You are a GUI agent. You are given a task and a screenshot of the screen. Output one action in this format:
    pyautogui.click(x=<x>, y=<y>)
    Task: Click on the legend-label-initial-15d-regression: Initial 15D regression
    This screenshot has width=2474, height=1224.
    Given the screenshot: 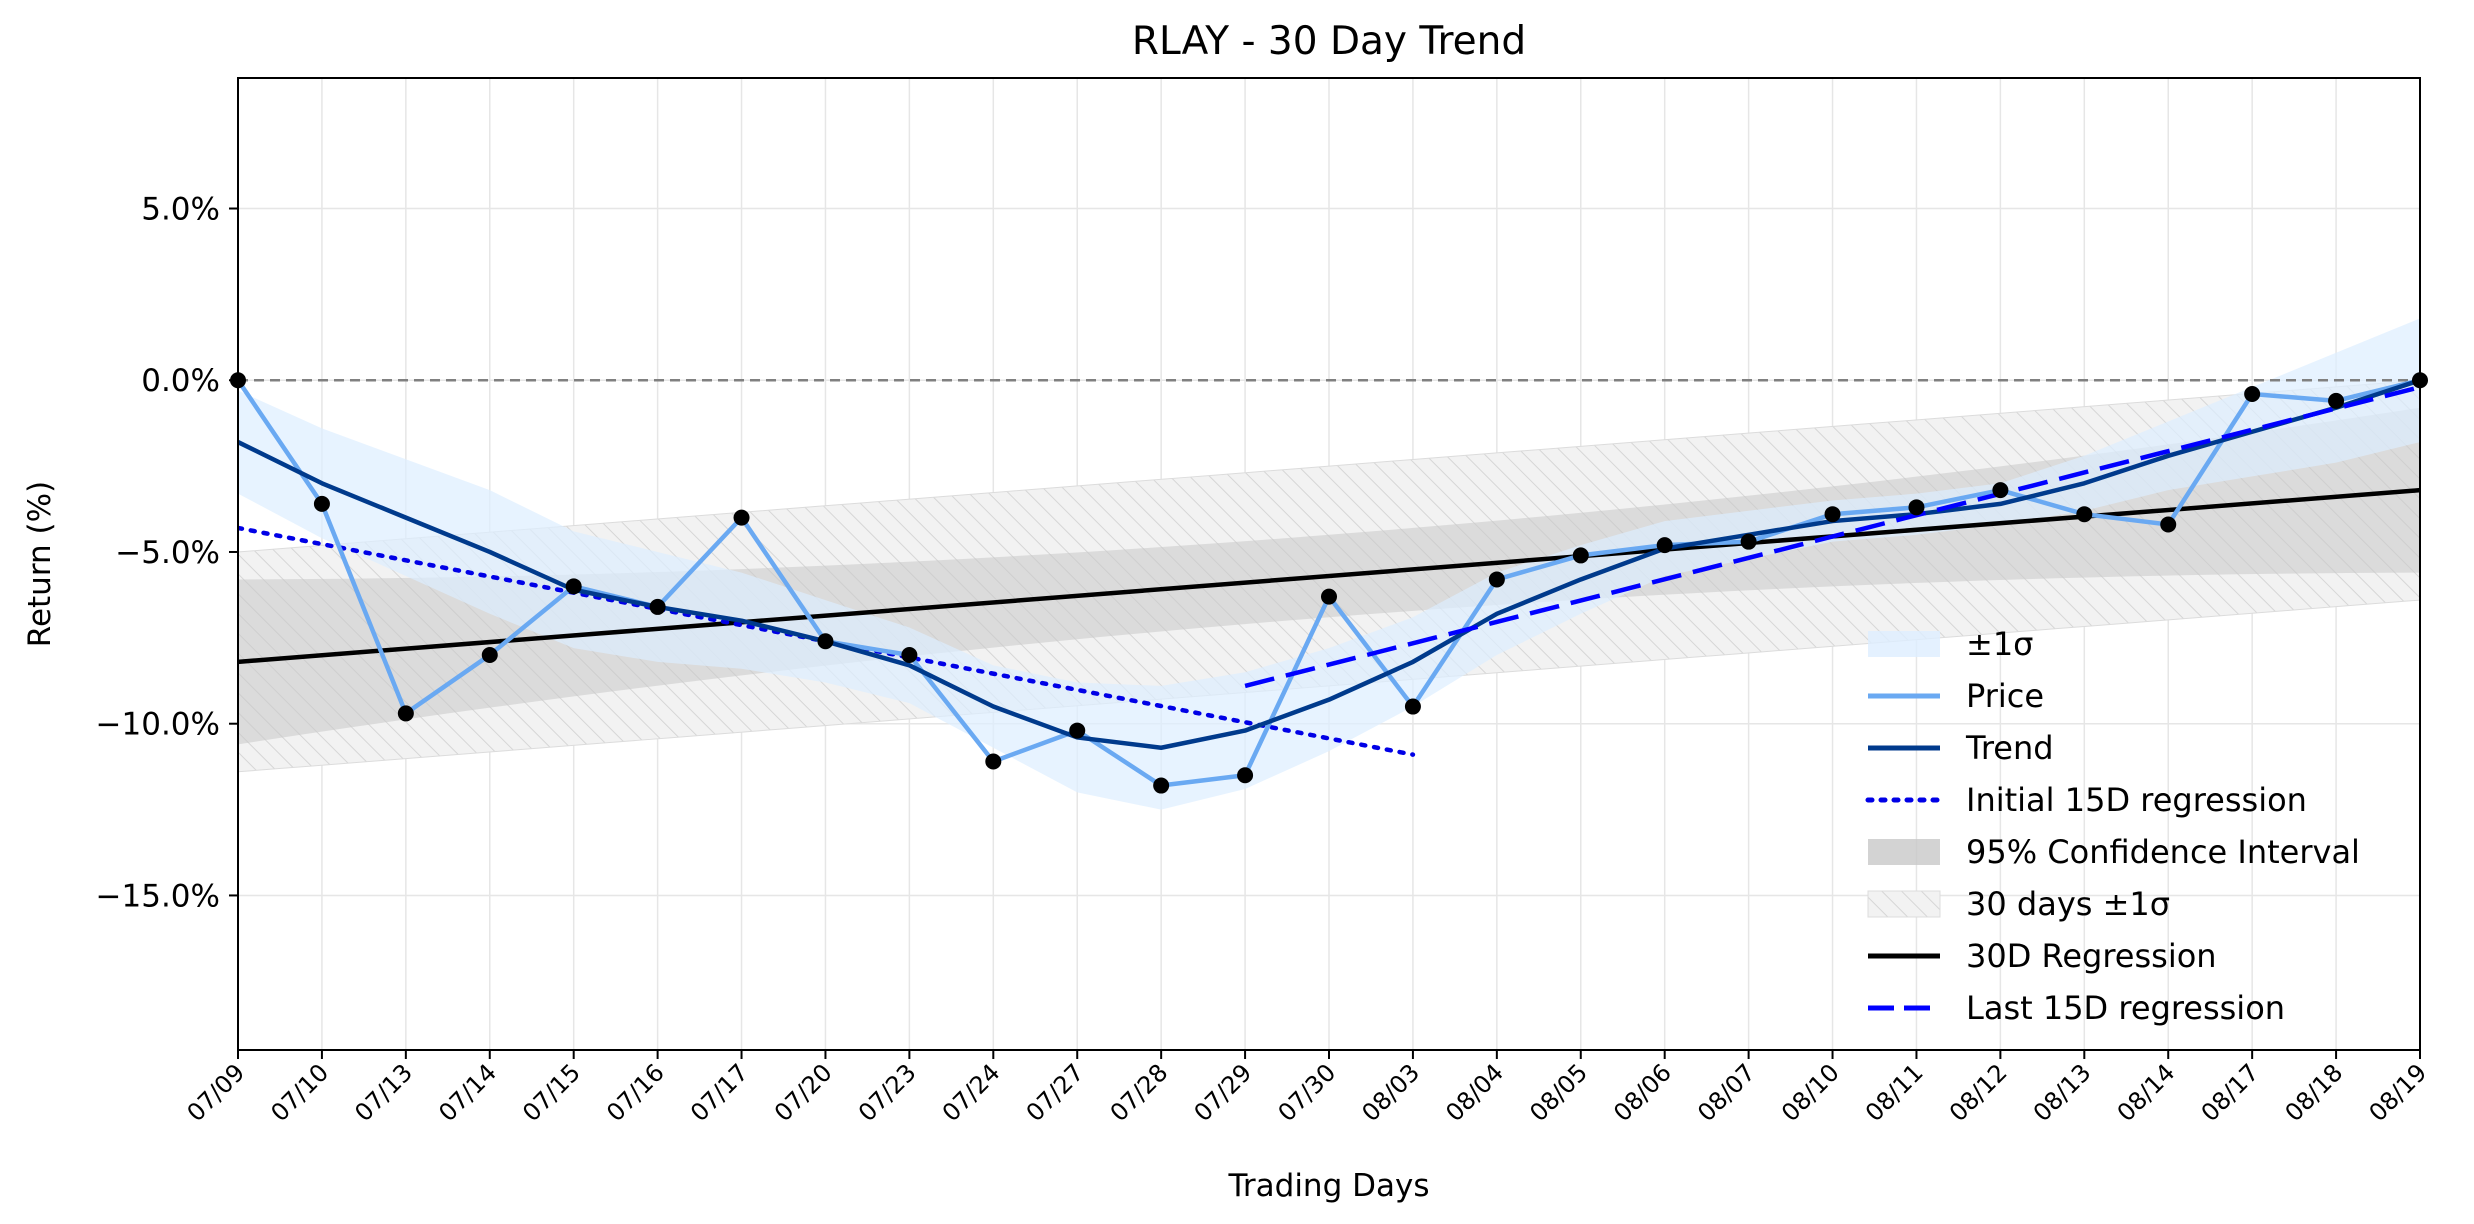 What is the action you would take?
    pyautogui.click(x=2136, y=800)
    